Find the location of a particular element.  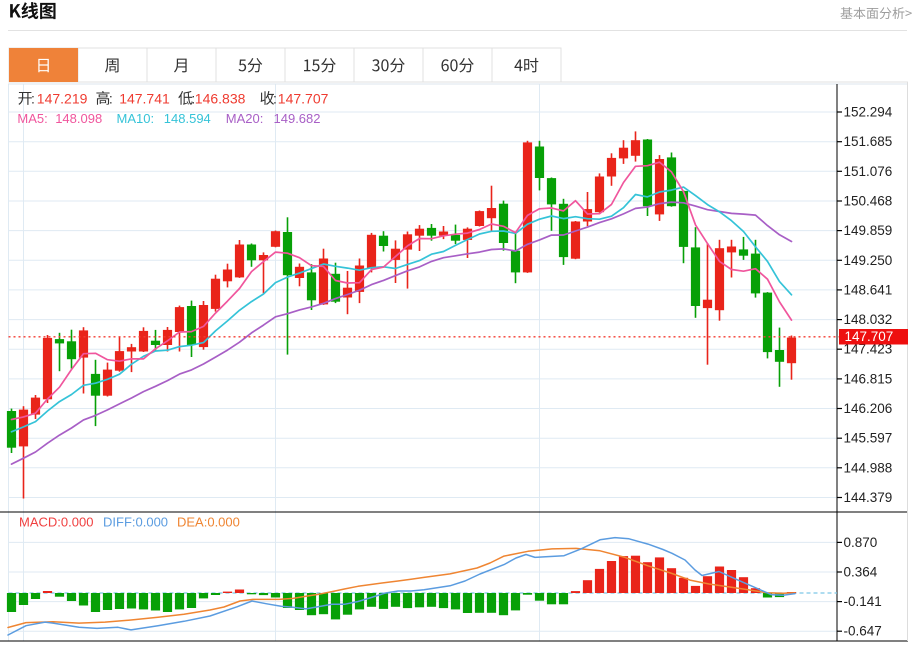

svg-text: MACD:0.000 is located at coordinates (56, 522).